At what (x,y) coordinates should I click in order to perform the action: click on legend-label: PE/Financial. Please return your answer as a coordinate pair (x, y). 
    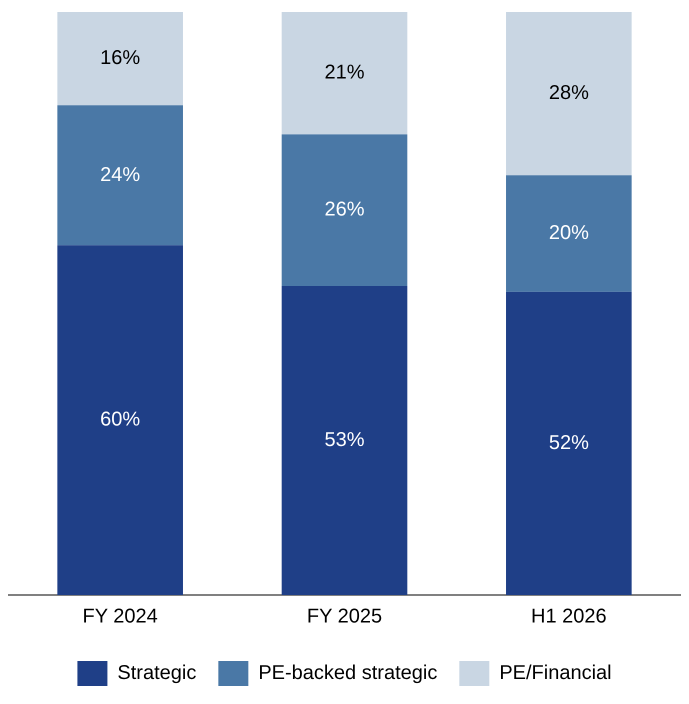
    Looking at the image, I should click on (555, 673).